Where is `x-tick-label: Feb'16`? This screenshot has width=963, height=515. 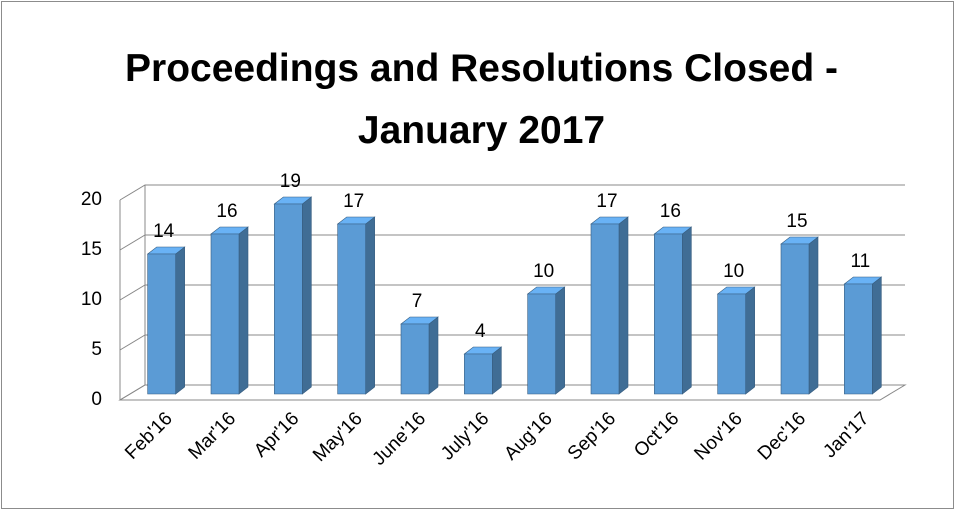 x-tick-label: Feb'16 is located at coordinates (149, 436).